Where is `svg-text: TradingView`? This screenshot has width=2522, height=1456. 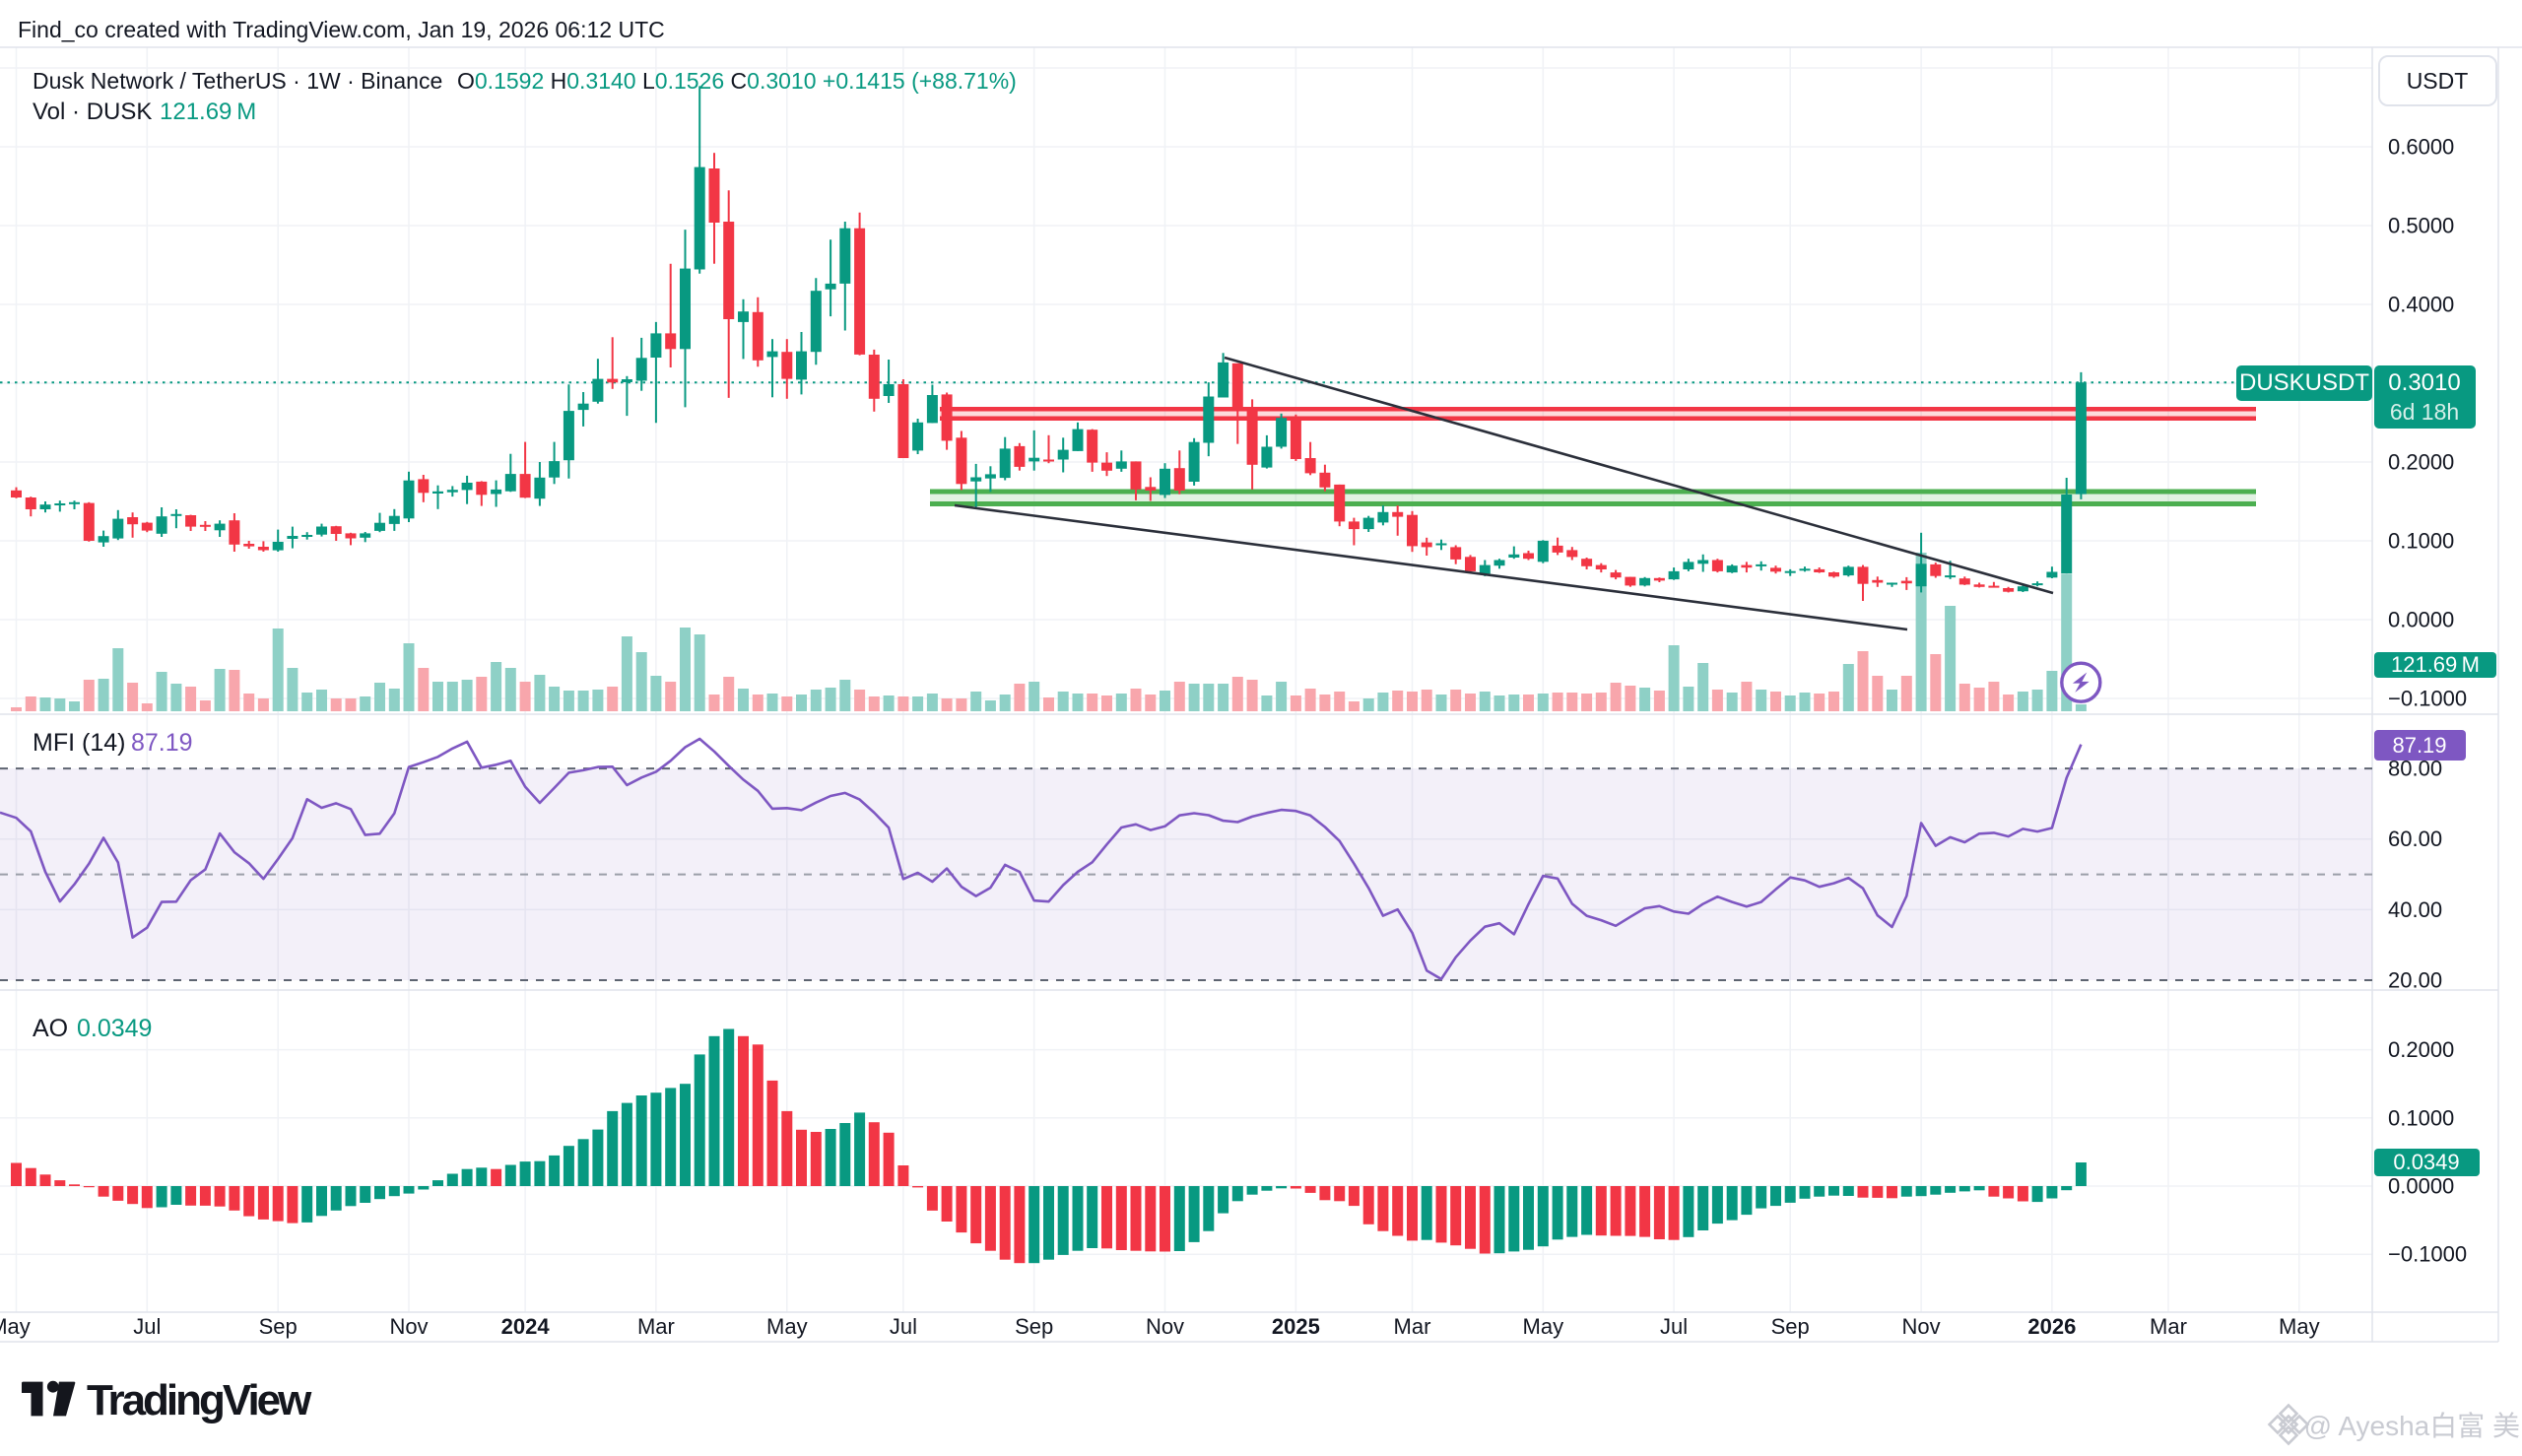 svg-text: TradingView is located at coordinates (199, 1400).